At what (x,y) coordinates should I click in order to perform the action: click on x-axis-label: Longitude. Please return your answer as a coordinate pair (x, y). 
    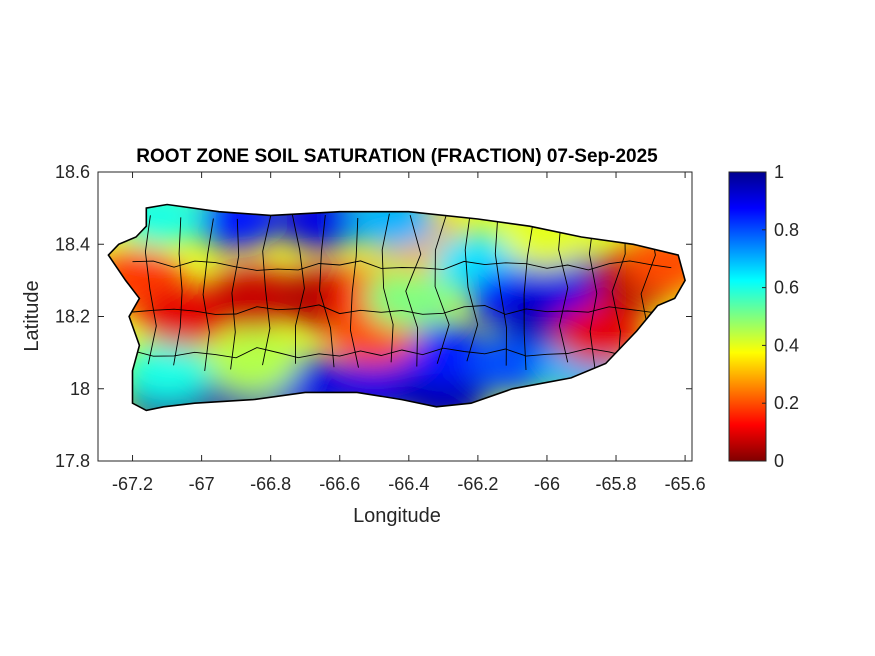
    Looking at the image, I should click on (397, 516).